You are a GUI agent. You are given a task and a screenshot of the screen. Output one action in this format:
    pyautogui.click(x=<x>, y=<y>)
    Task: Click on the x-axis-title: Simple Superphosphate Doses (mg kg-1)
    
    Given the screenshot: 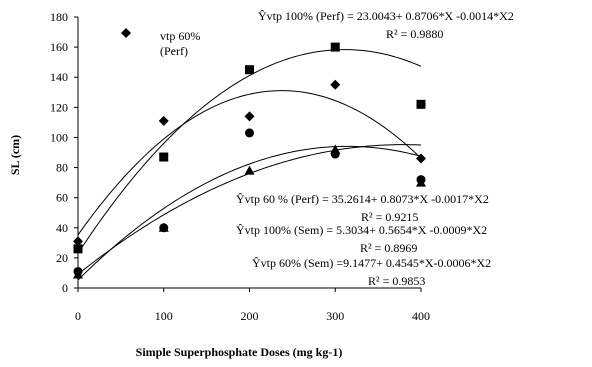 What is the action you would take?
    pyautogui.click(x=239, y=352)
    